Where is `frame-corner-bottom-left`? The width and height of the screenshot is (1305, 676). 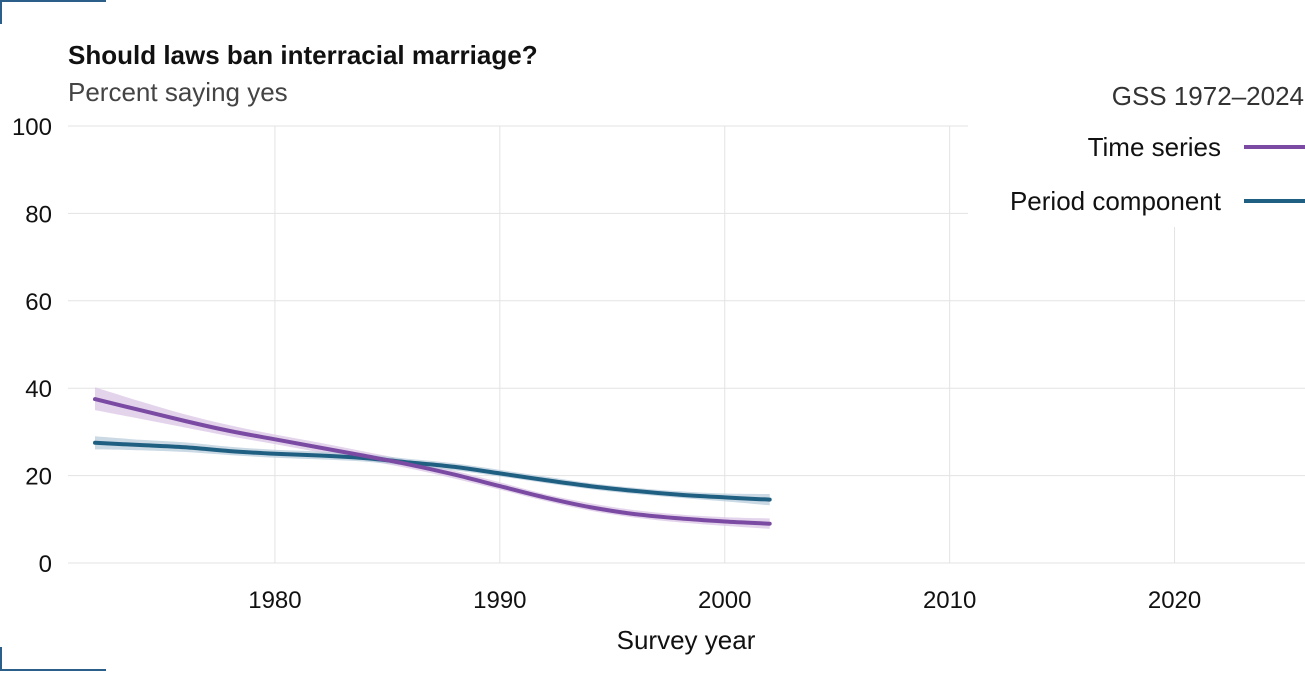 frame-corner-bottom-left is located at coordinates (53, 659).